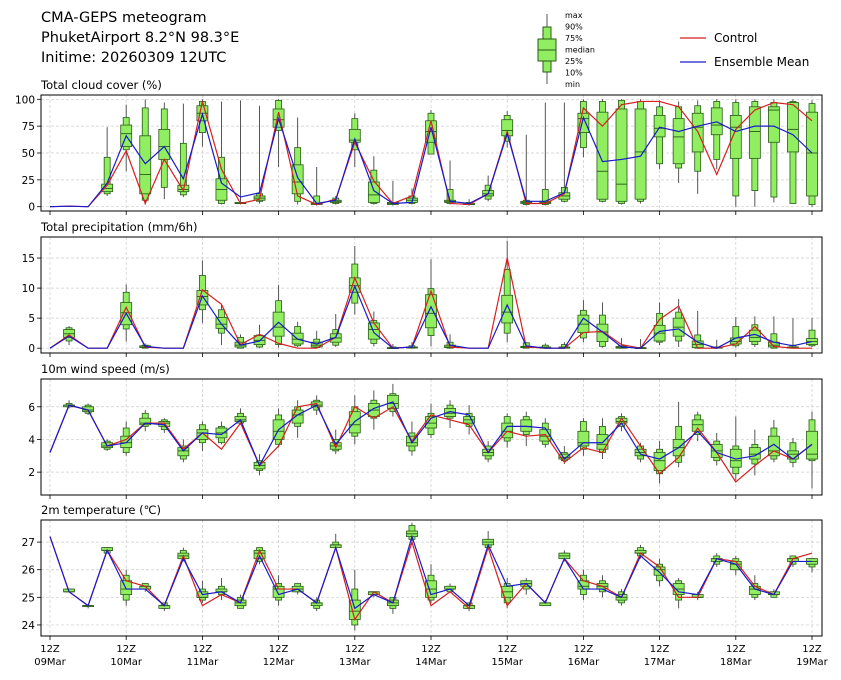 This screenshot has height=680, width=841. Describe the element at coordinates (812, 662) in the screenshot. I see `x-tick-label-date: 19Mar` at that location.